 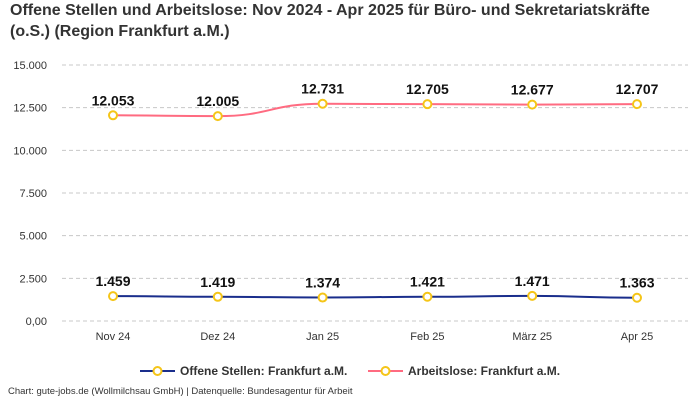 I want to click on y-tick-label: 0,00, so click(x=36, y=322).